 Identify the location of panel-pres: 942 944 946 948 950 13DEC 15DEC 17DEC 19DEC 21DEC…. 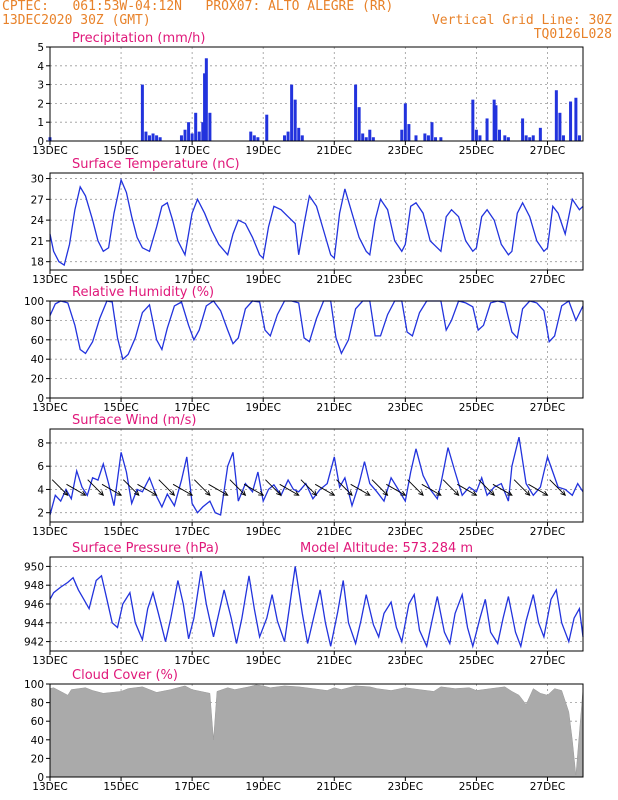
(304, 604).